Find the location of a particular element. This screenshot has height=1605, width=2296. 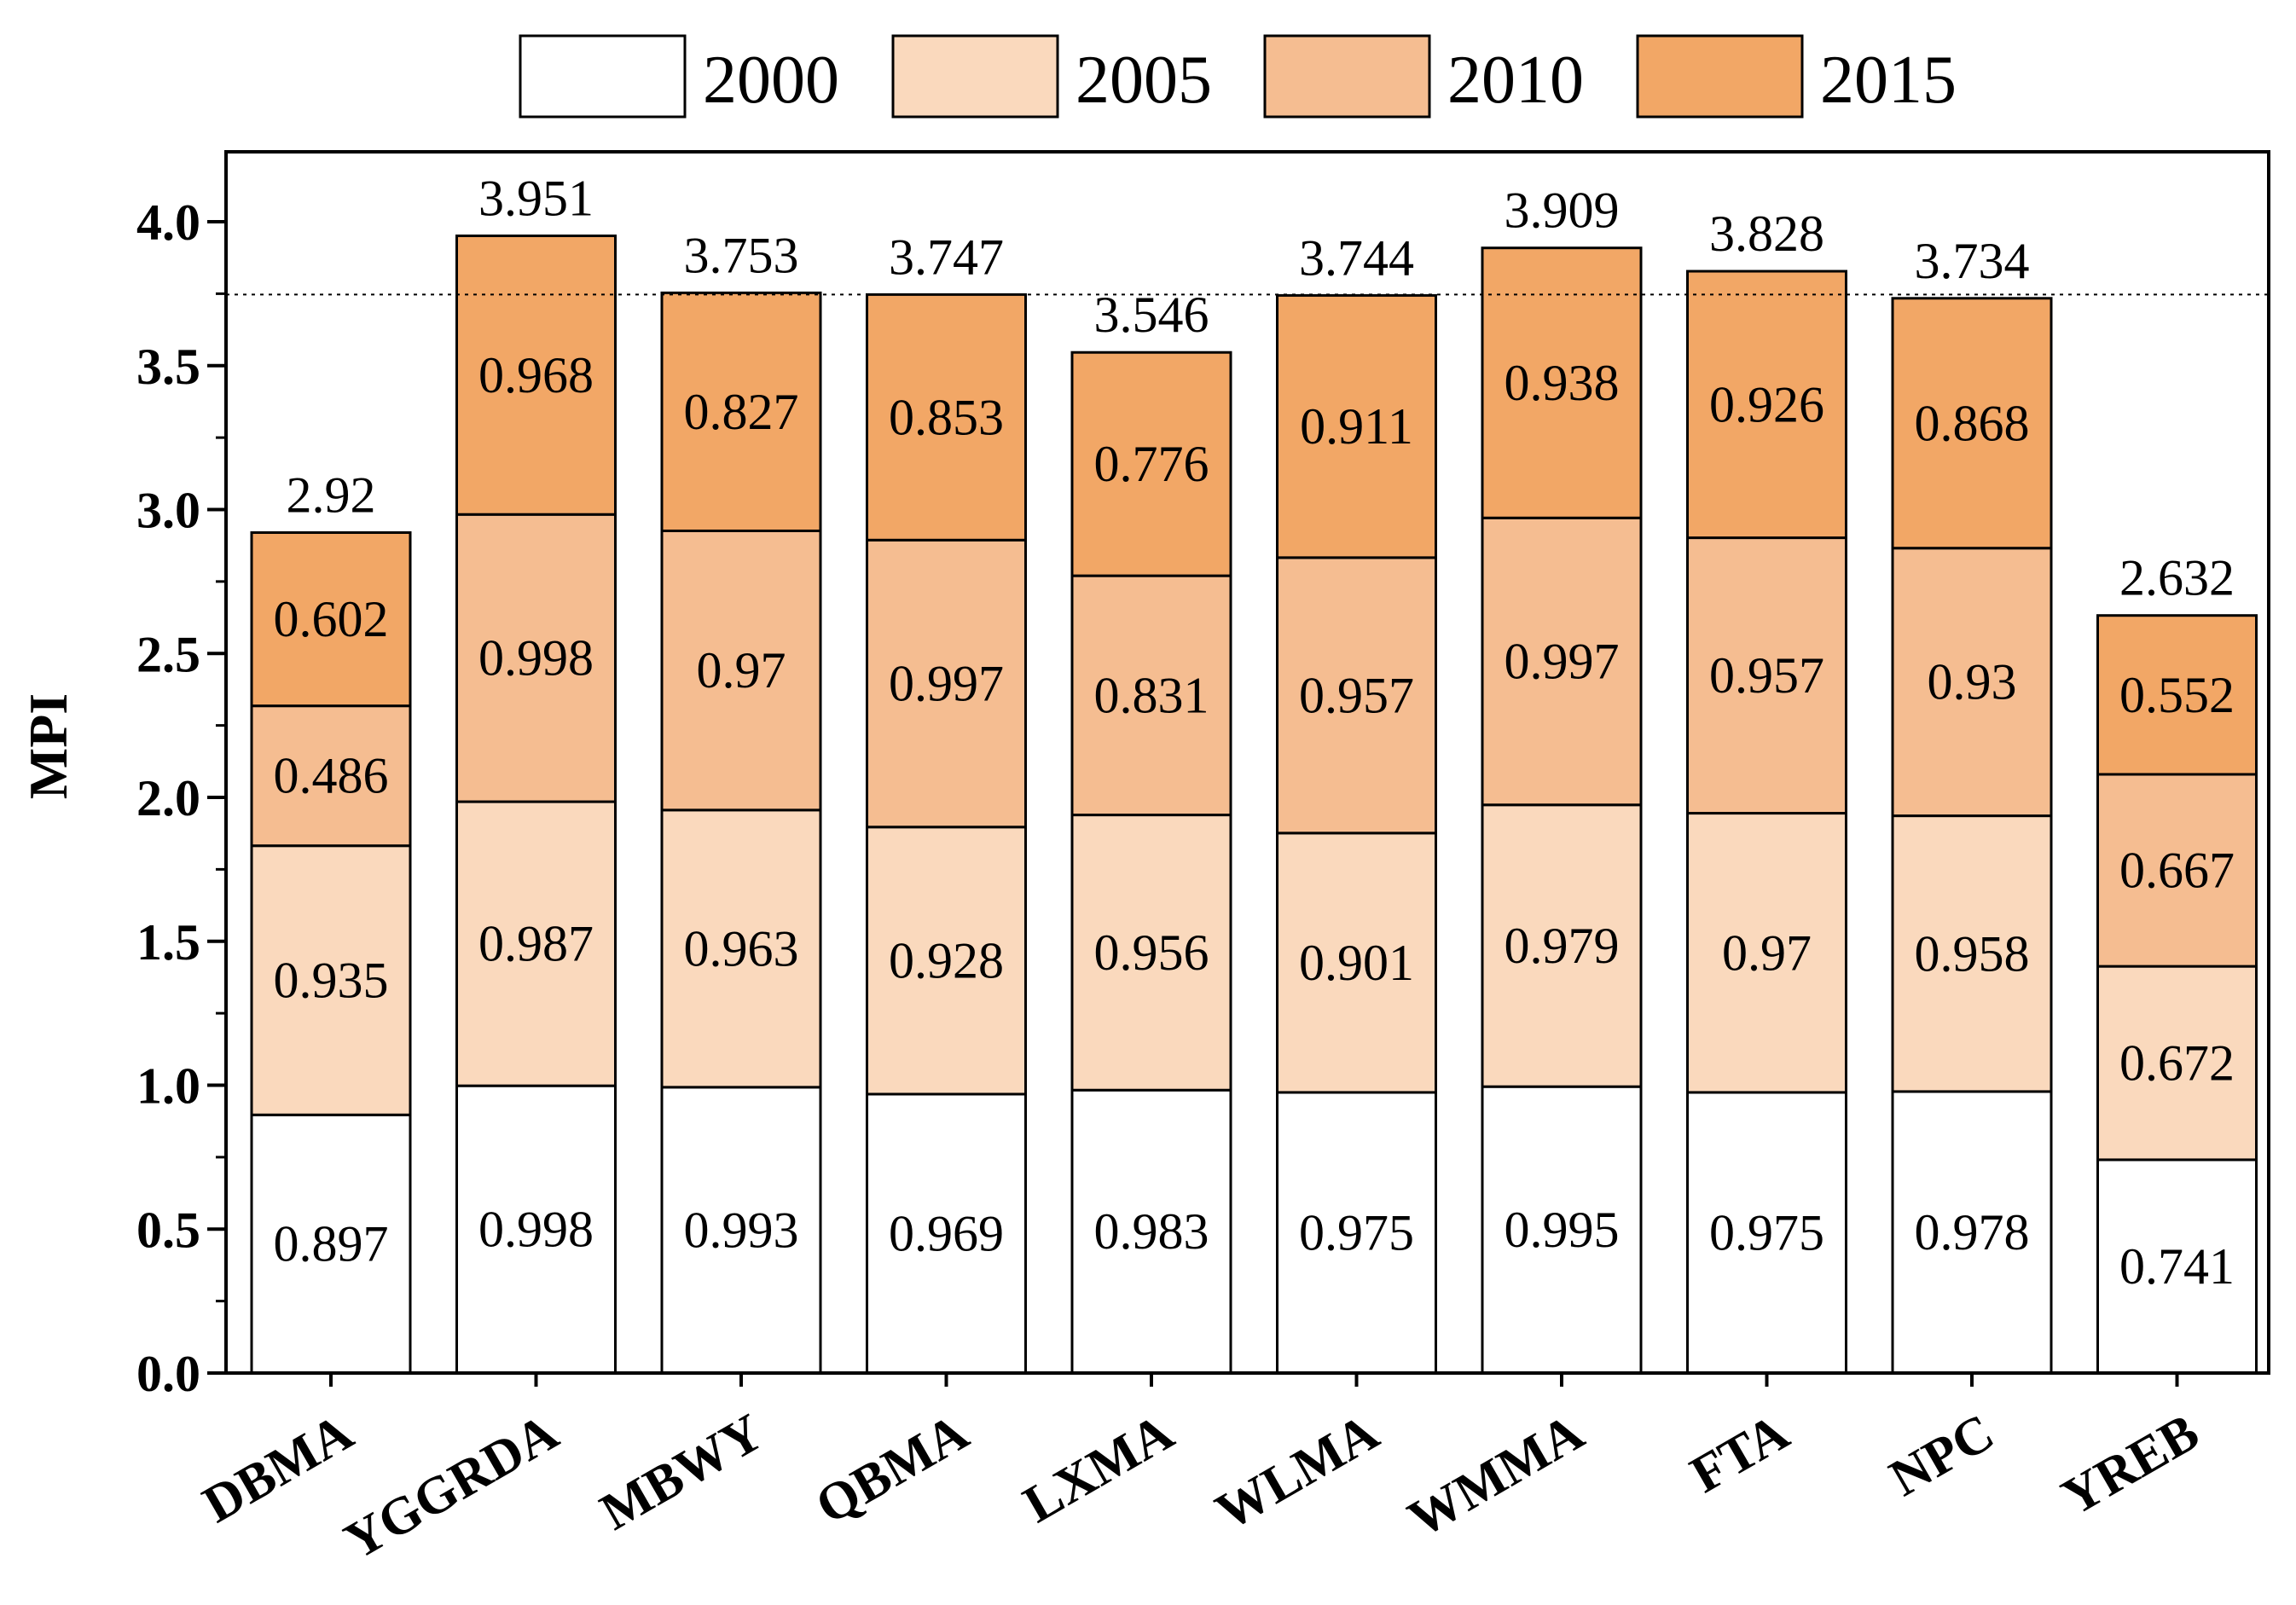

data-label-WMMA-2005: 0.979 is located at coordinates (1562, 946).